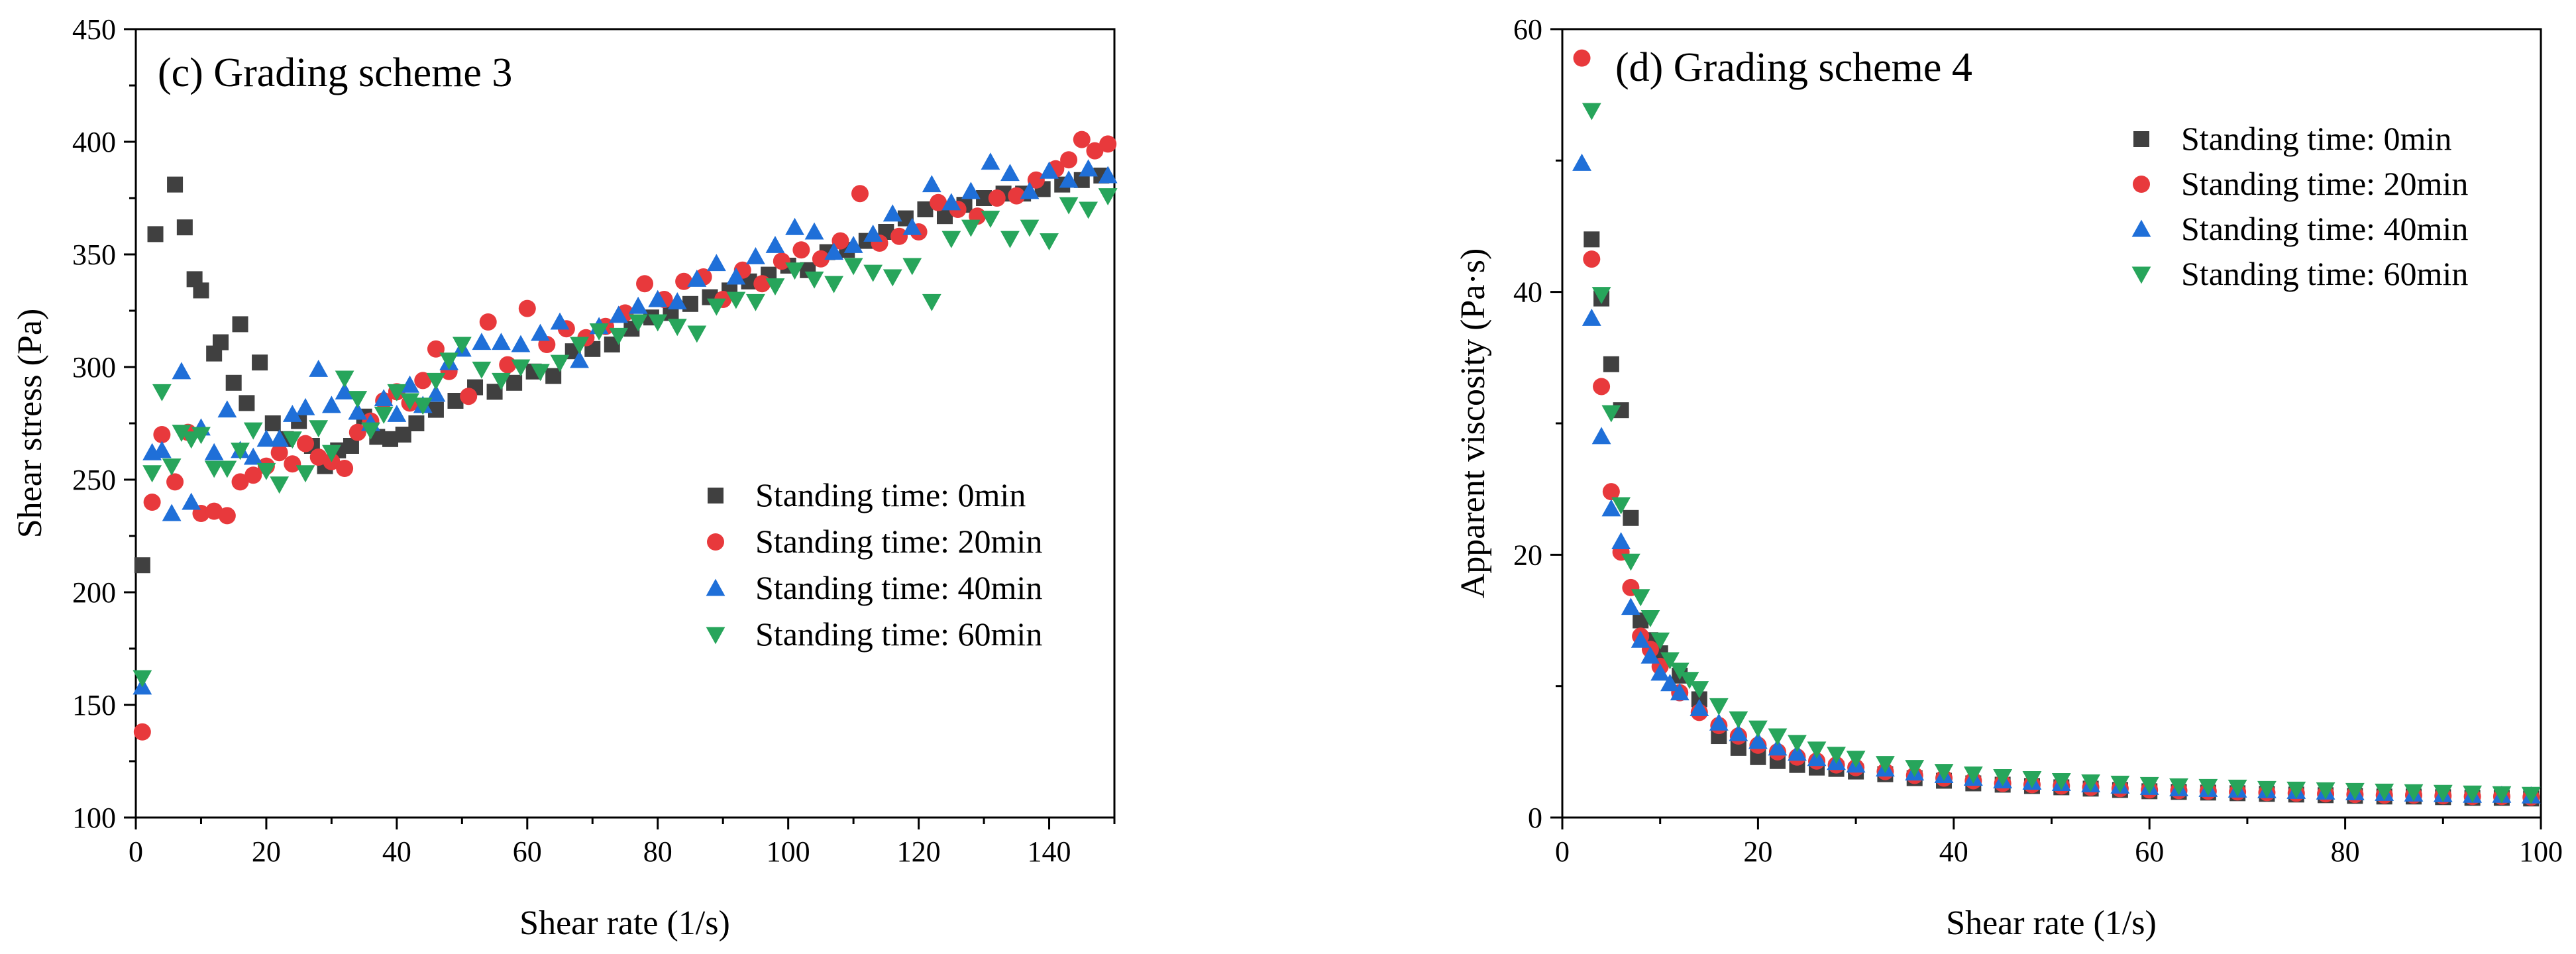  I want to click on y-tick-label: 400, so click(94, 142).